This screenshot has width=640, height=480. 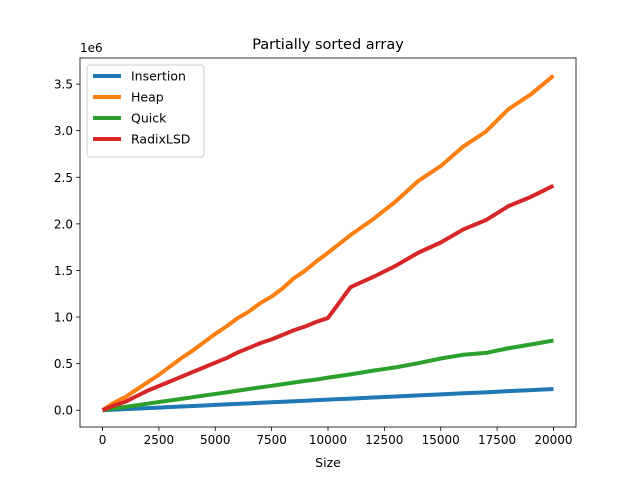 I want to click on y-tick-label: 0.5, so click(x=63, y=364).